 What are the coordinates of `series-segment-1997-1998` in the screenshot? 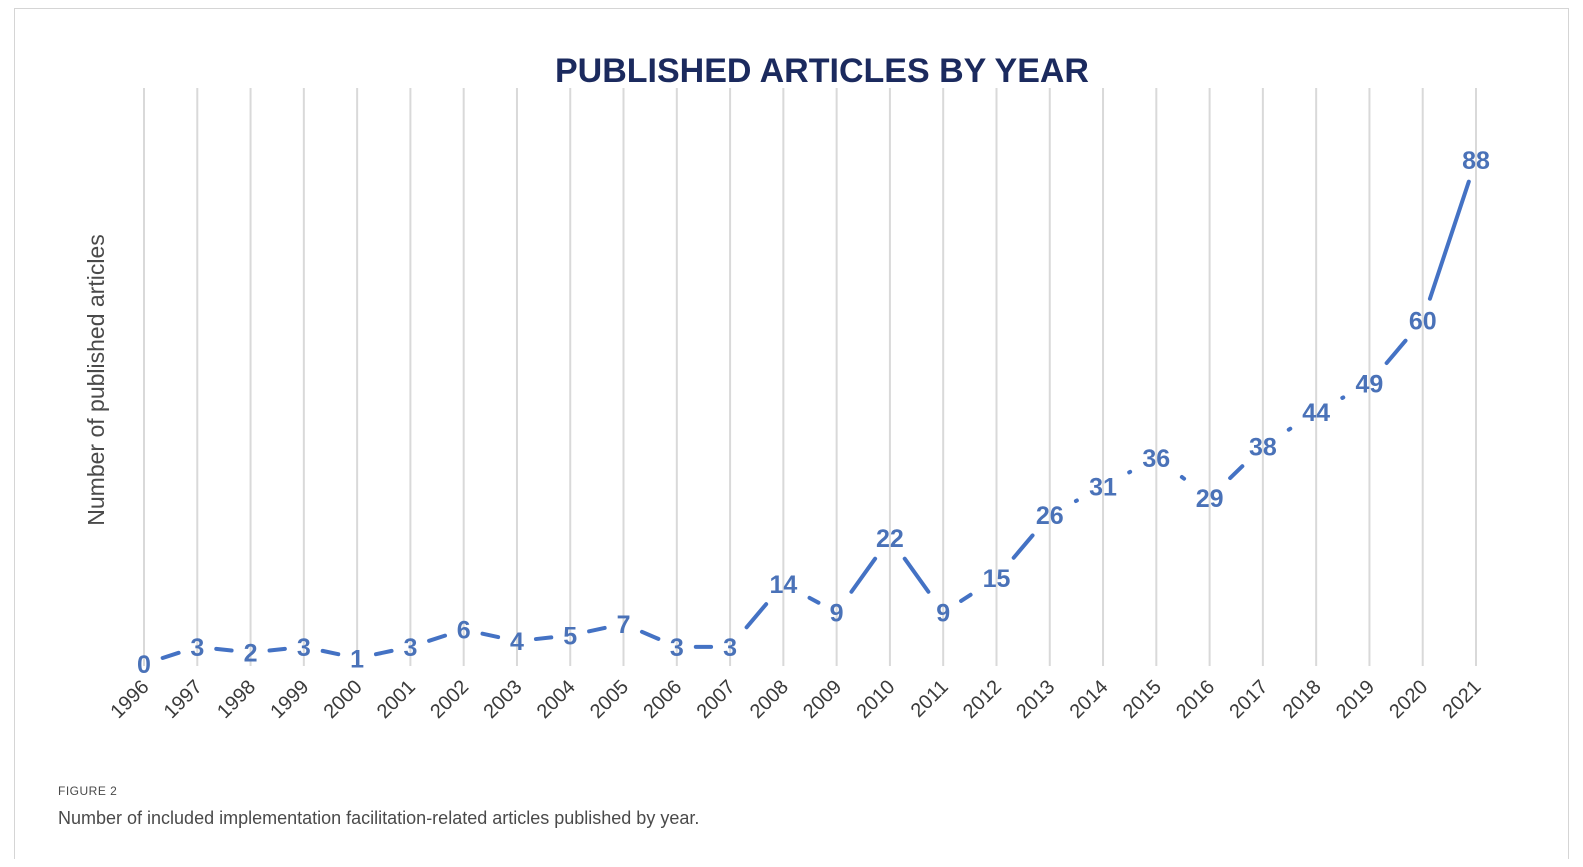 It's located at (224, 649).